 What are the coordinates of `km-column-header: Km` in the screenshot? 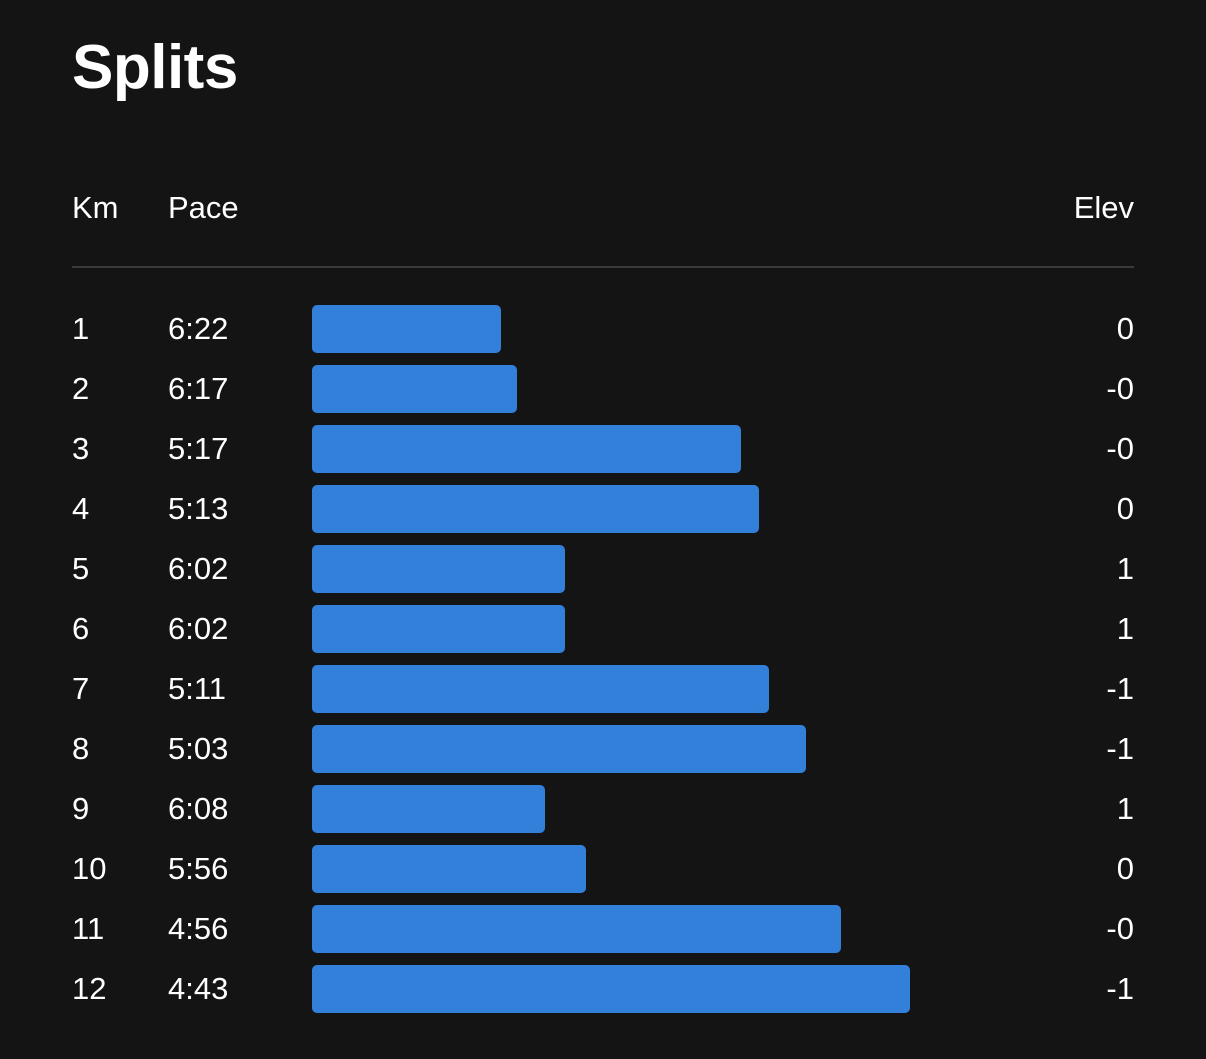 It's located at (95, 207).